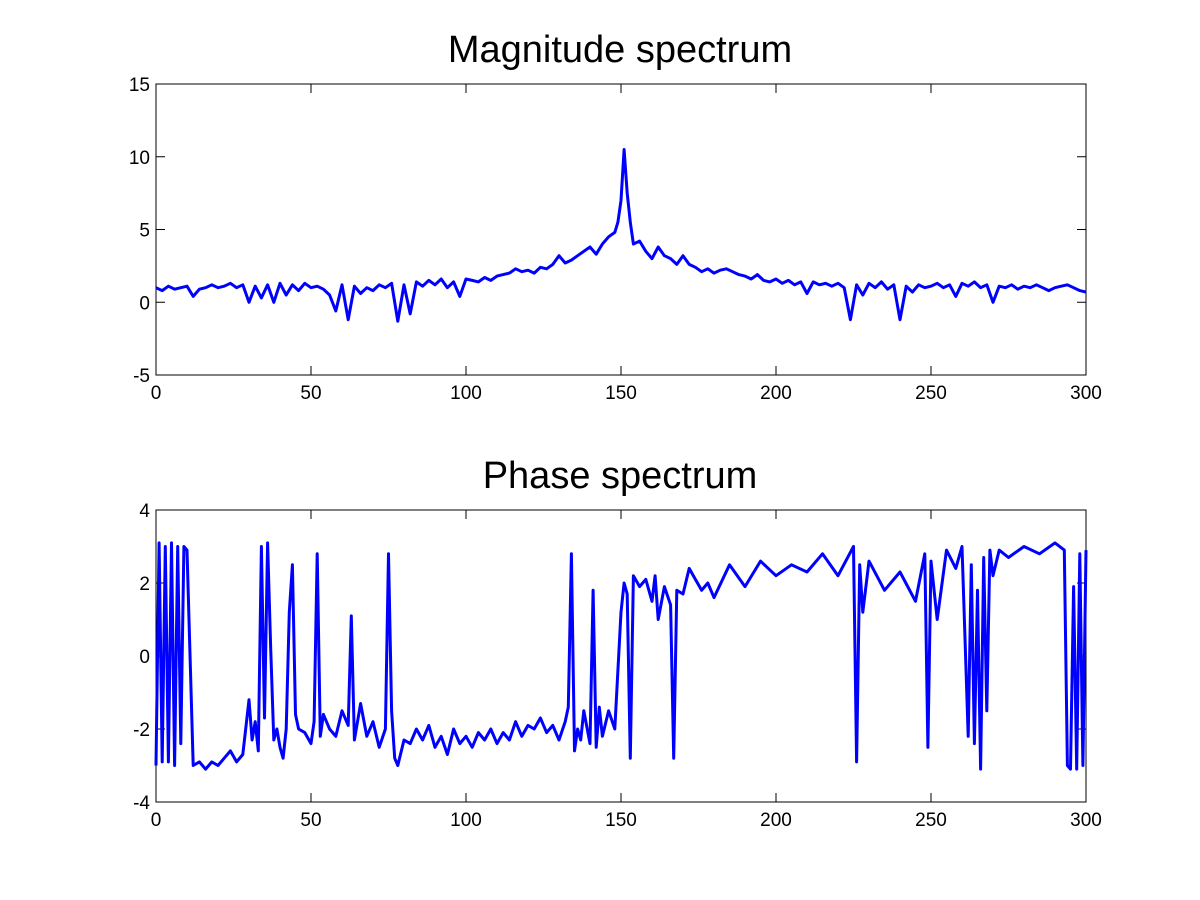 This screenshot has height=900, width=1200. I want to click on y-tick-label: 2, so click(144, 584).